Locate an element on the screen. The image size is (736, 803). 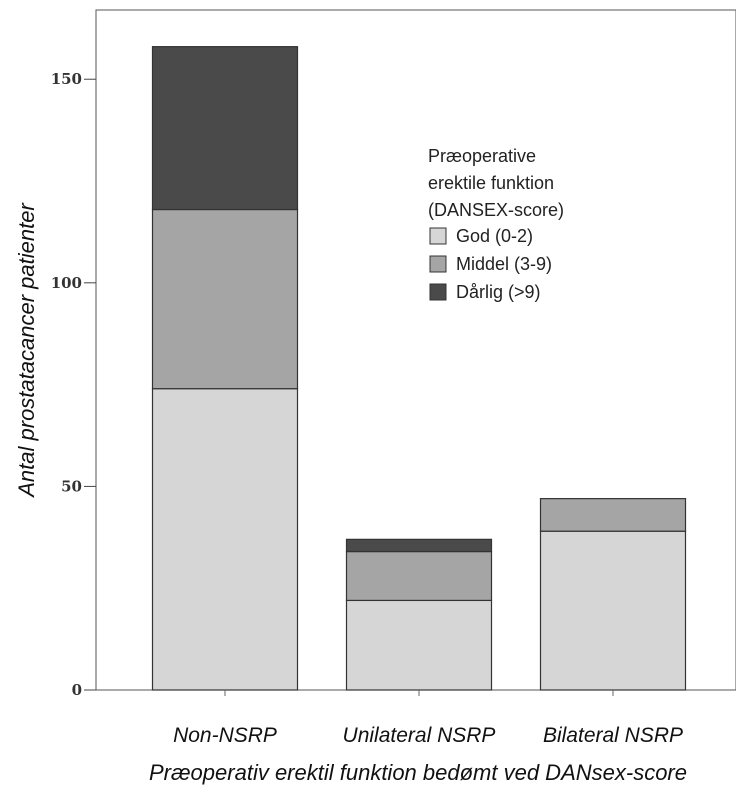
legend-title-line-2: erektile funktion is located at coordinates (491, 183).